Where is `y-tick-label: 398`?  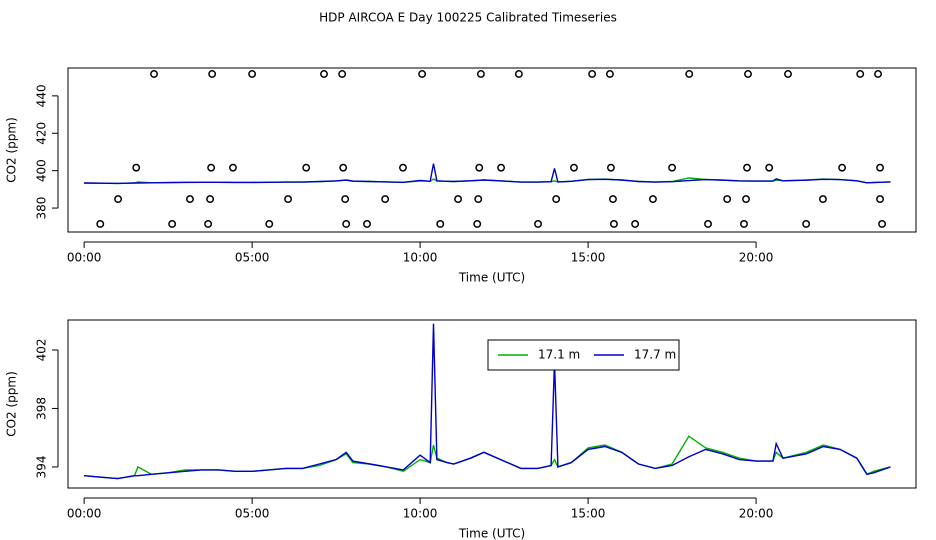
y-tick-label: 398 is located at coordinates (42, 408).